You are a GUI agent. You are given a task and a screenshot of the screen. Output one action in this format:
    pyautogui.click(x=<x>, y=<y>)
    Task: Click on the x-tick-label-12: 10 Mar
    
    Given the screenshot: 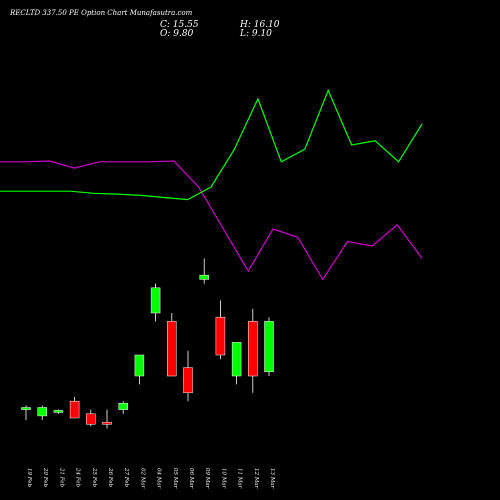 What is the action you would take?
    pyautogui.click(x=223, y=478)
    